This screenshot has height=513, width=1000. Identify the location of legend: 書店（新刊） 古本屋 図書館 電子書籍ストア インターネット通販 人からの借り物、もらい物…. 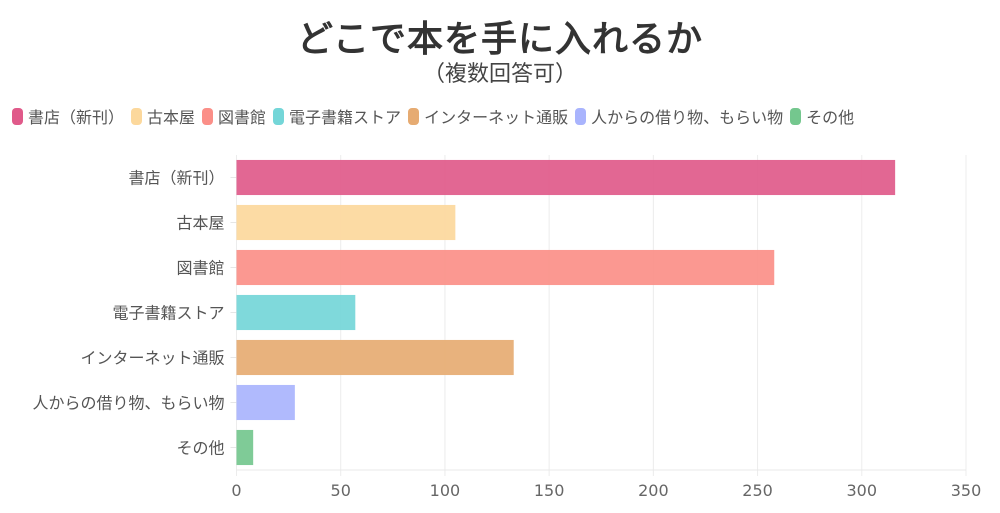
(436, 116).